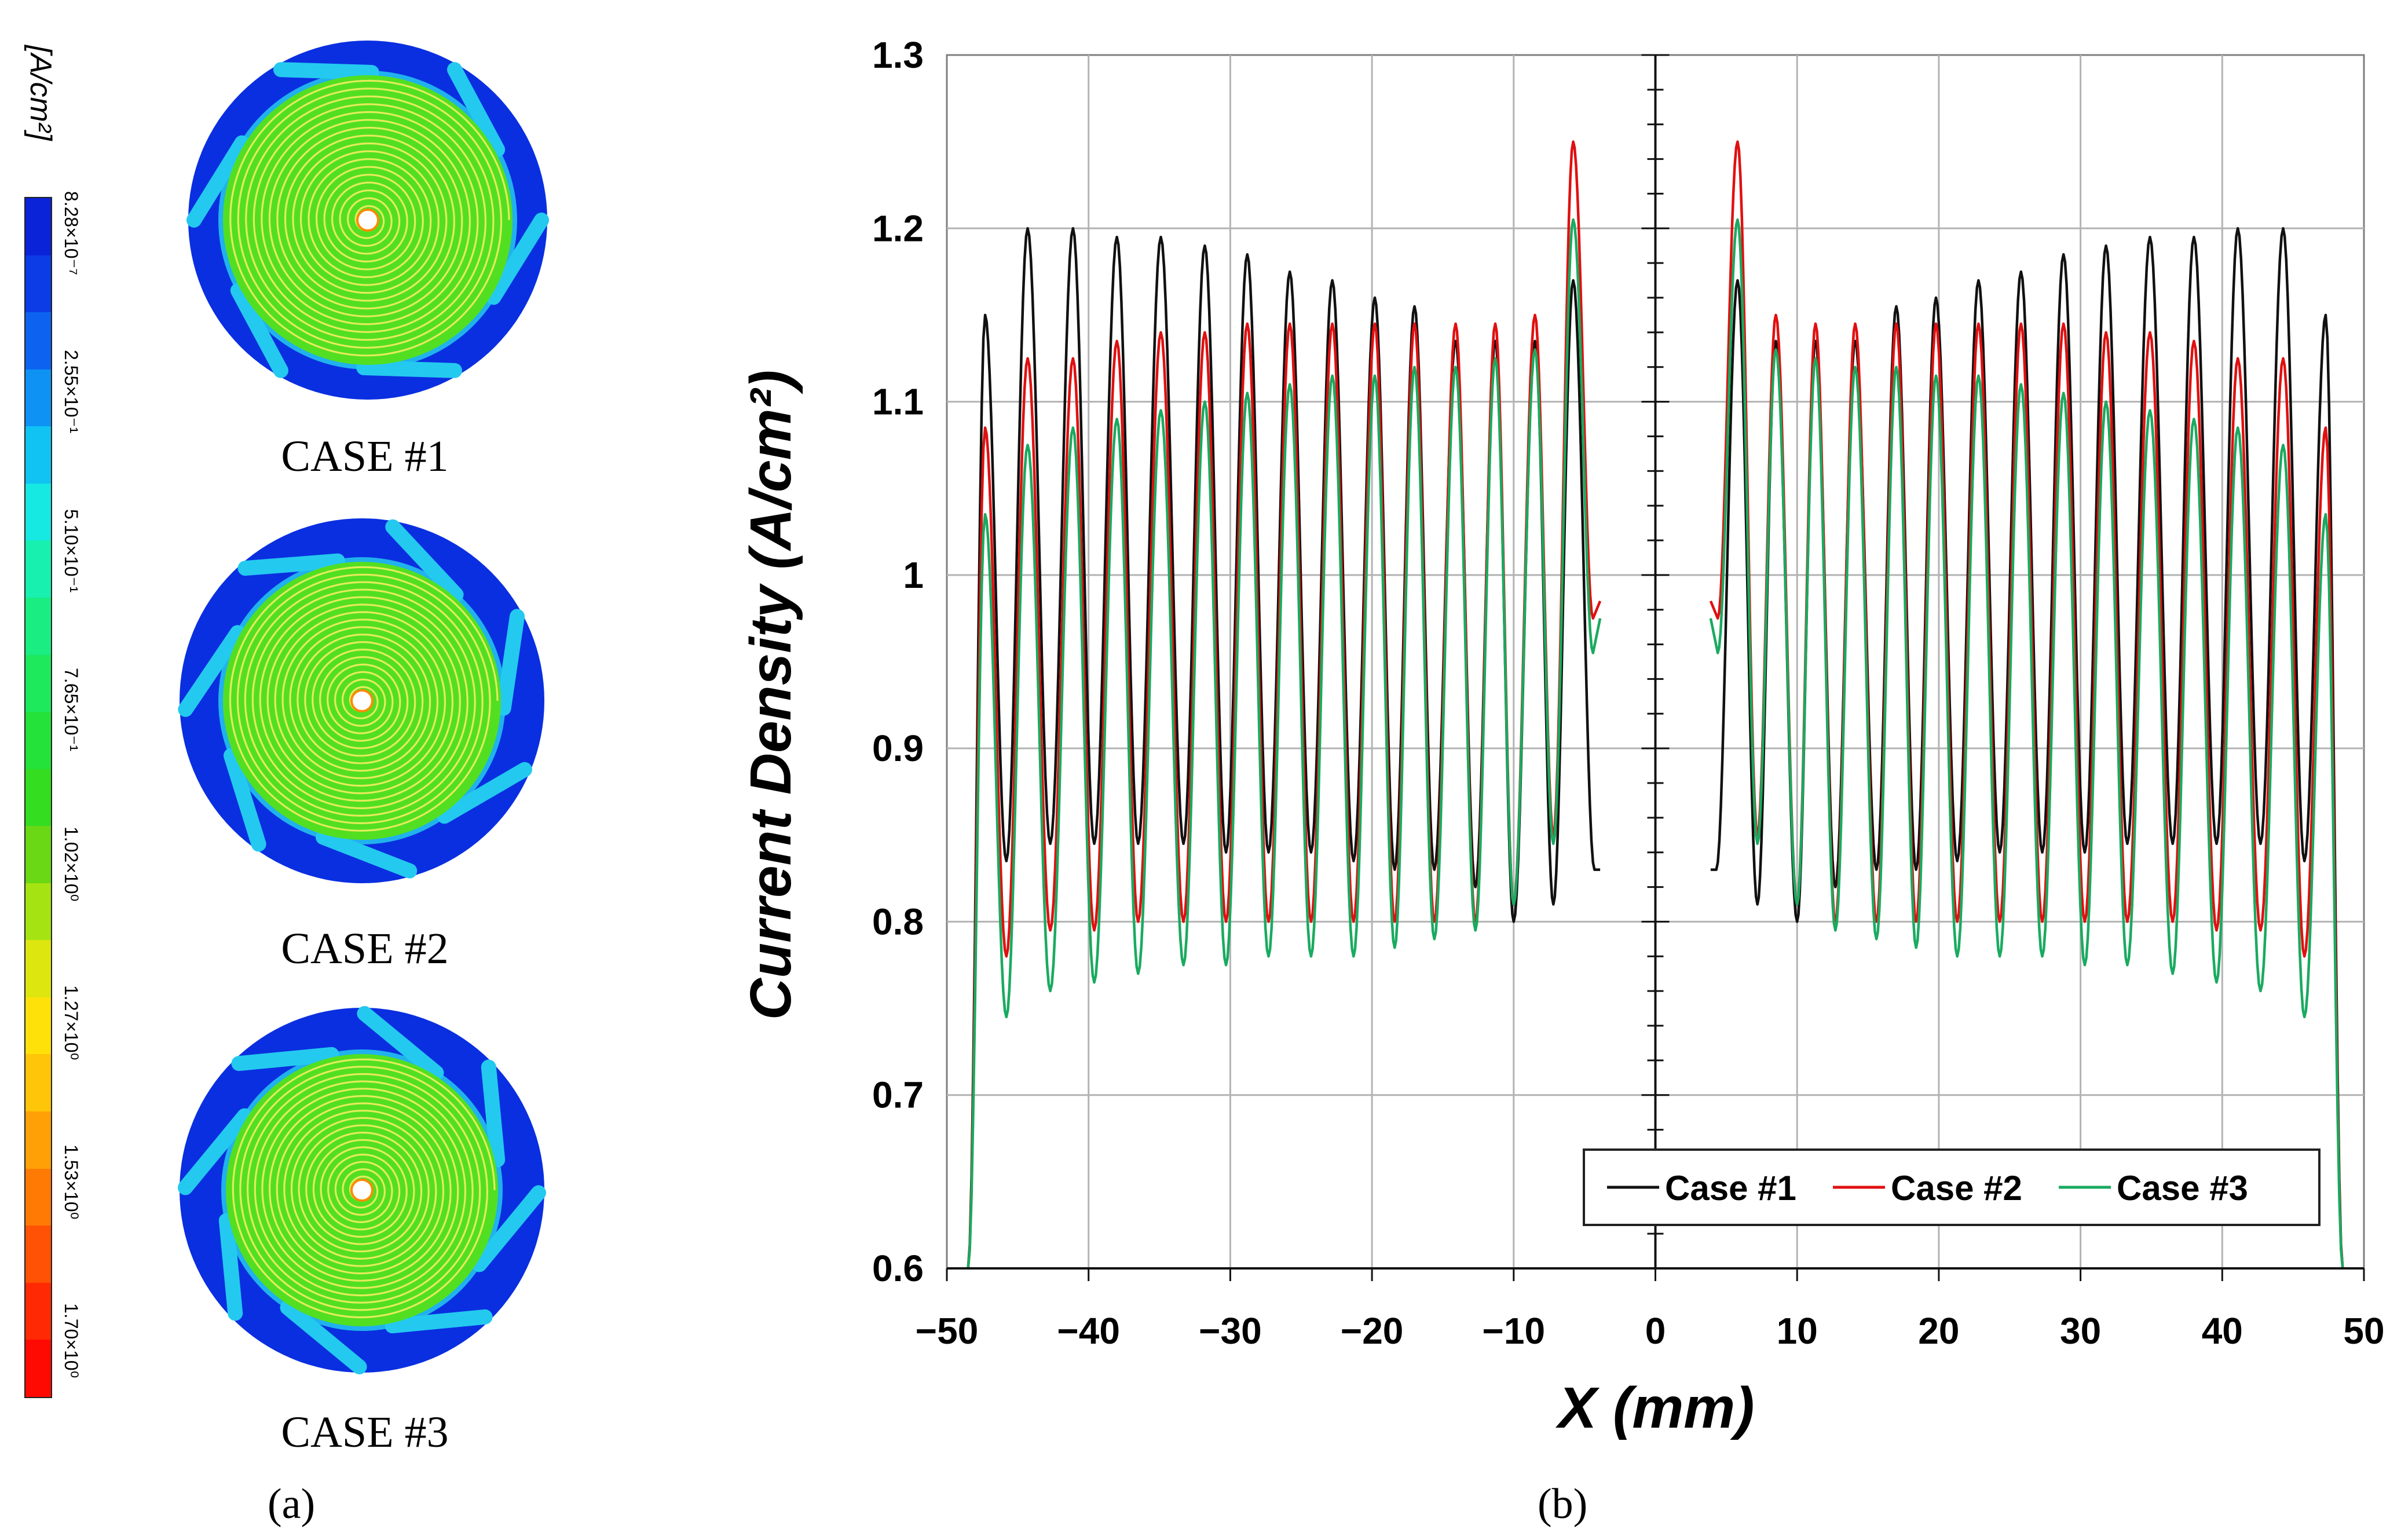 The image size is (2390, 1540). I want to click on colorbar-tick-label: 1.53×10⁰, so click(71, 1182).